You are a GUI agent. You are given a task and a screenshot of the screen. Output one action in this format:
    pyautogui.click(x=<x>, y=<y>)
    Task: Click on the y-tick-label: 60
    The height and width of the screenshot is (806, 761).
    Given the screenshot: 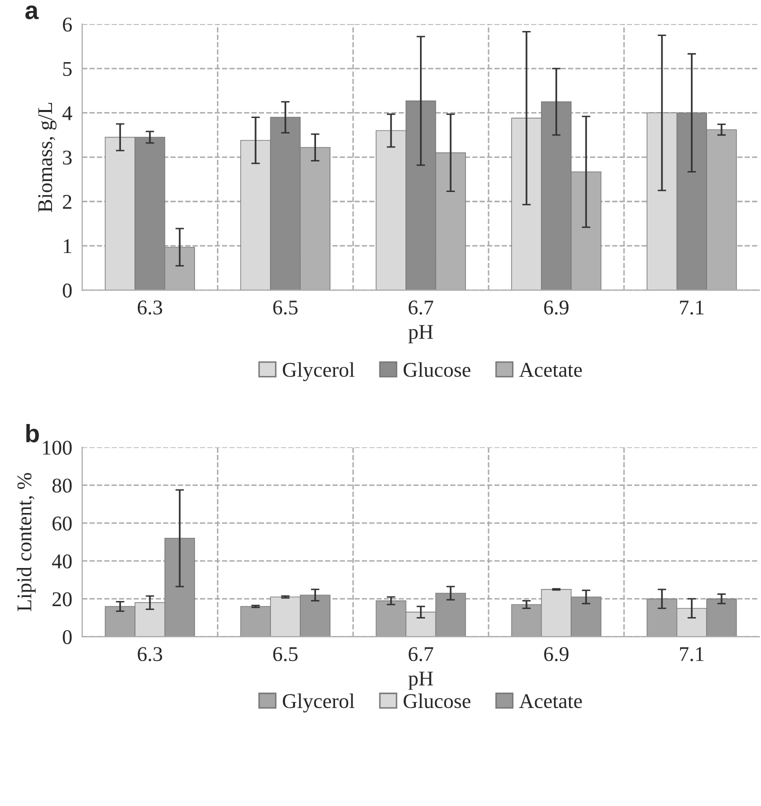 What is the action you would take?
    pyautogui.click(x=62, y=523)
    